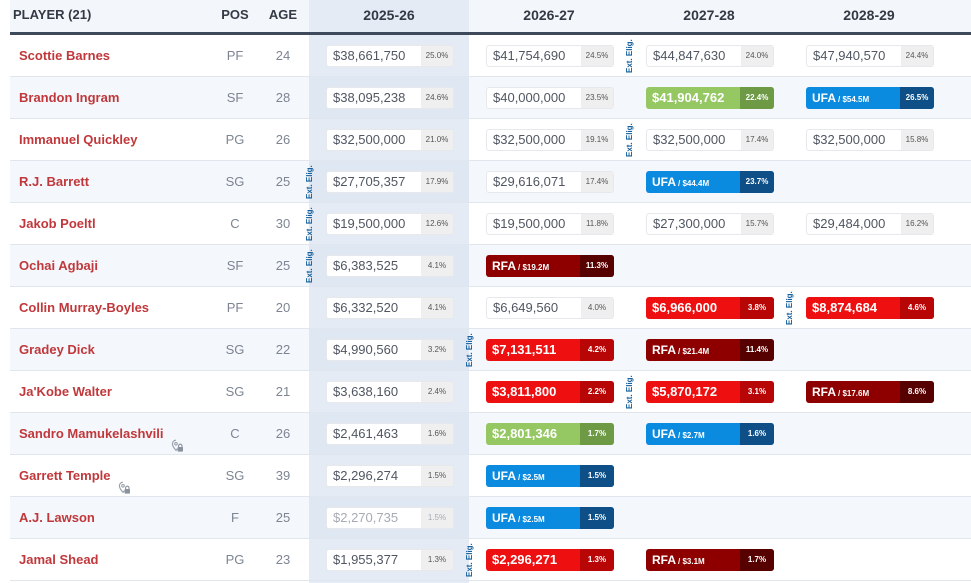 Image resolution: width=971 pixels, height=583 pixels. Describe the element at coordinates (52, 14) in the screenshot. I see `column-header-player: PLAYER (21)` at that location.